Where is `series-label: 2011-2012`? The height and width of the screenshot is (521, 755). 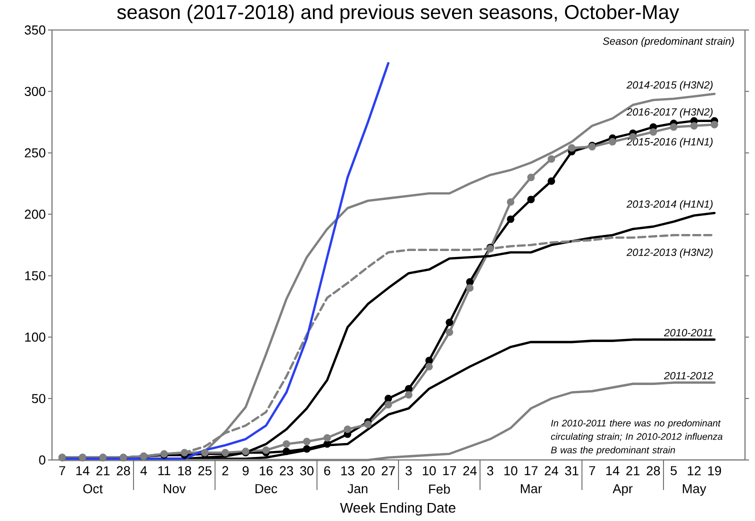 series-label: 2011-2012 is located at coordinates (689, 376).